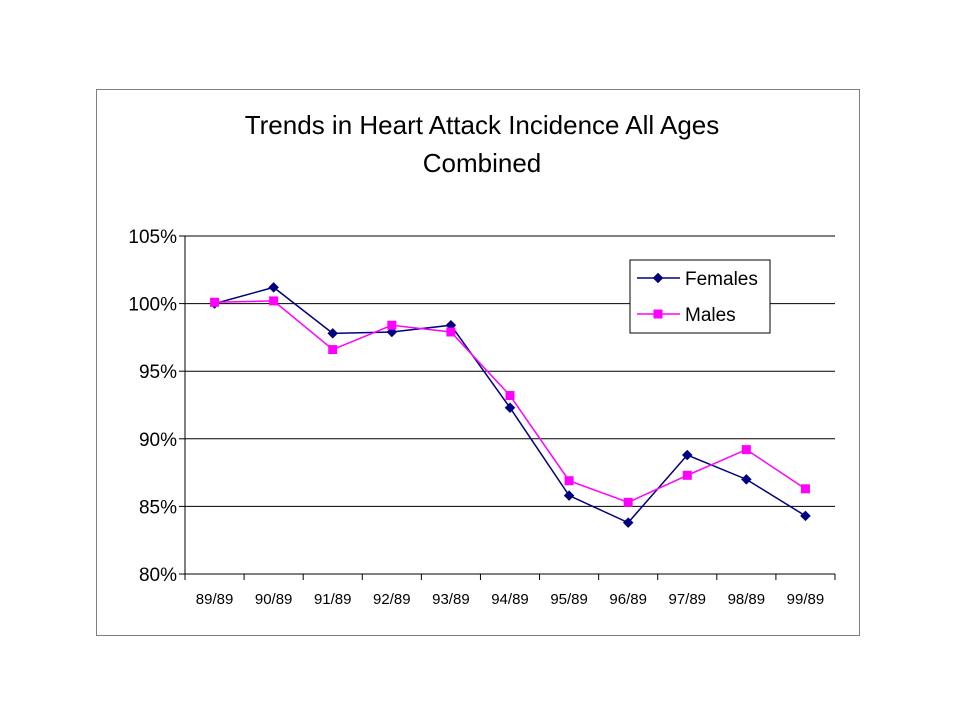 The height and width of the screenshot is (720, 960). Describe the element at coordinates (392, 599) in the screenshot. I see `x-tick-label: 92/89` at that location.